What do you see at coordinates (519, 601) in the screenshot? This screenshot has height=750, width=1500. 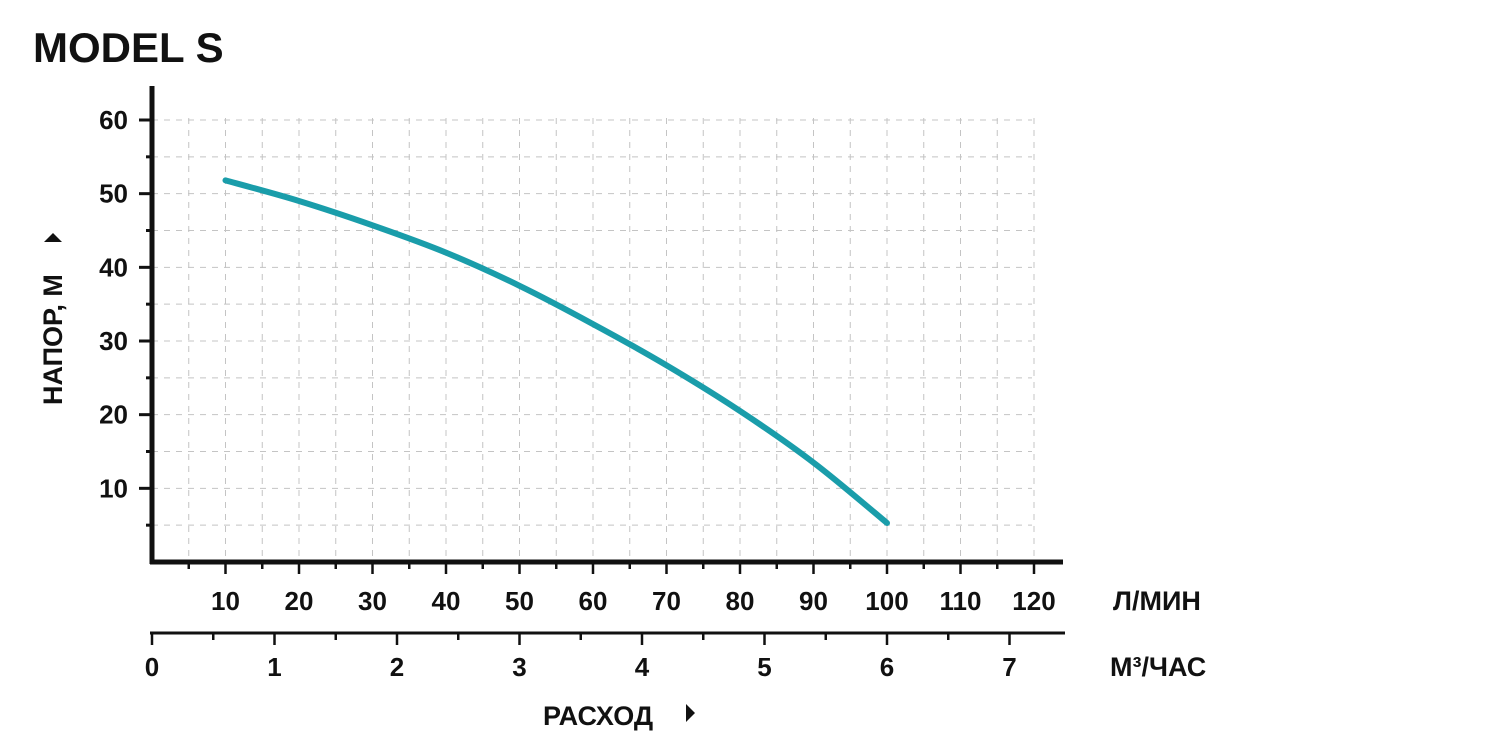 I see `x-tick-label: 50` at bounding box center [519, 601].